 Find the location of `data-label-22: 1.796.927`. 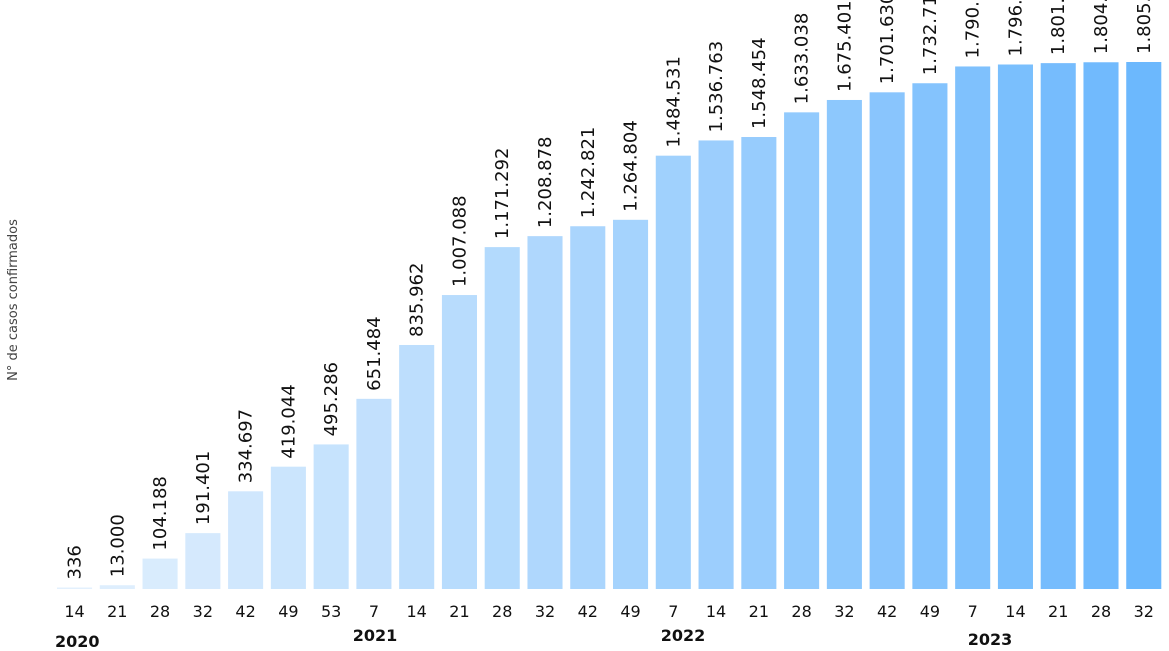

data-label-22: 1.796.927 is located at coordinates (1015, 28).